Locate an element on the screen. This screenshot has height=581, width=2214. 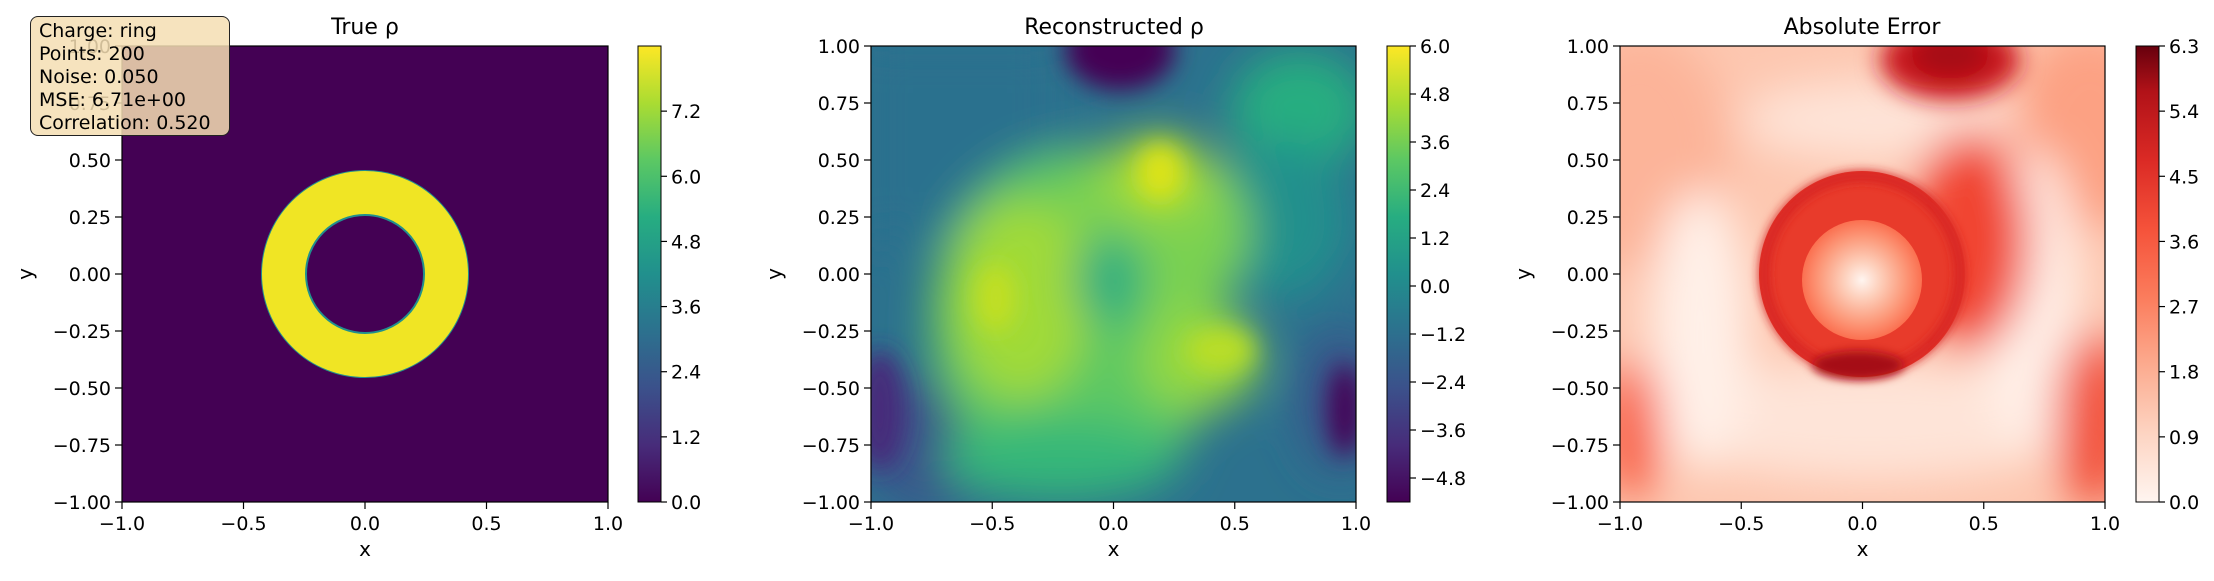
panel-2-colorbar: 6.0 4.8 3.6 2.4 1.2 0.0 −1.2 −2.4 −3.6 −4.8 is located at coordinates (1426, 269).